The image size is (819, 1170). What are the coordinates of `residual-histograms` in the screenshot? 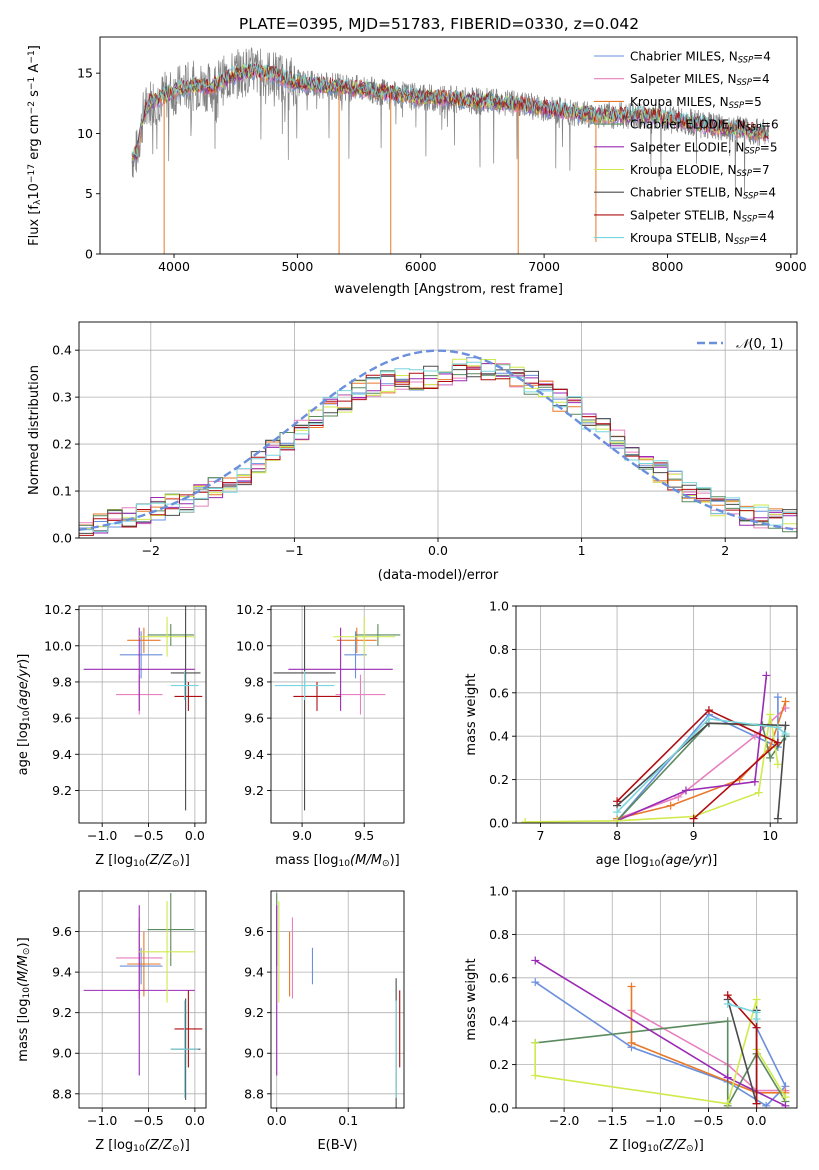 It's located at (438, 442).